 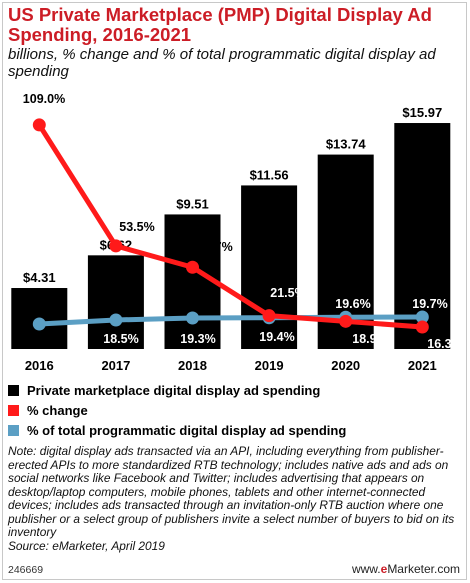 I want to click on x-tick-2021: 2021, so click(x=422, y=365).